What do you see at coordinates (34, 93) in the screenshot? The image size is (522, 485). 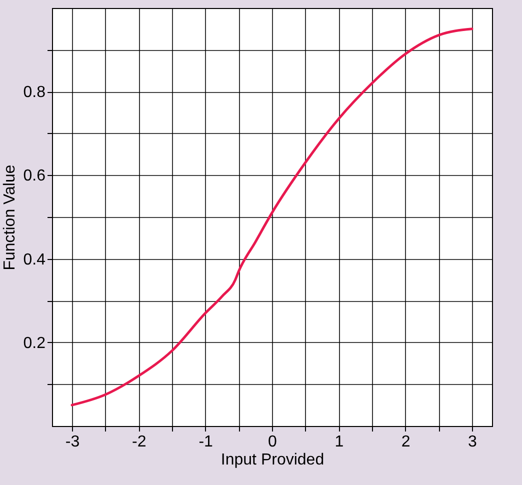 I see `y-tick-label: 0.8` at bounding box center [34, 93].